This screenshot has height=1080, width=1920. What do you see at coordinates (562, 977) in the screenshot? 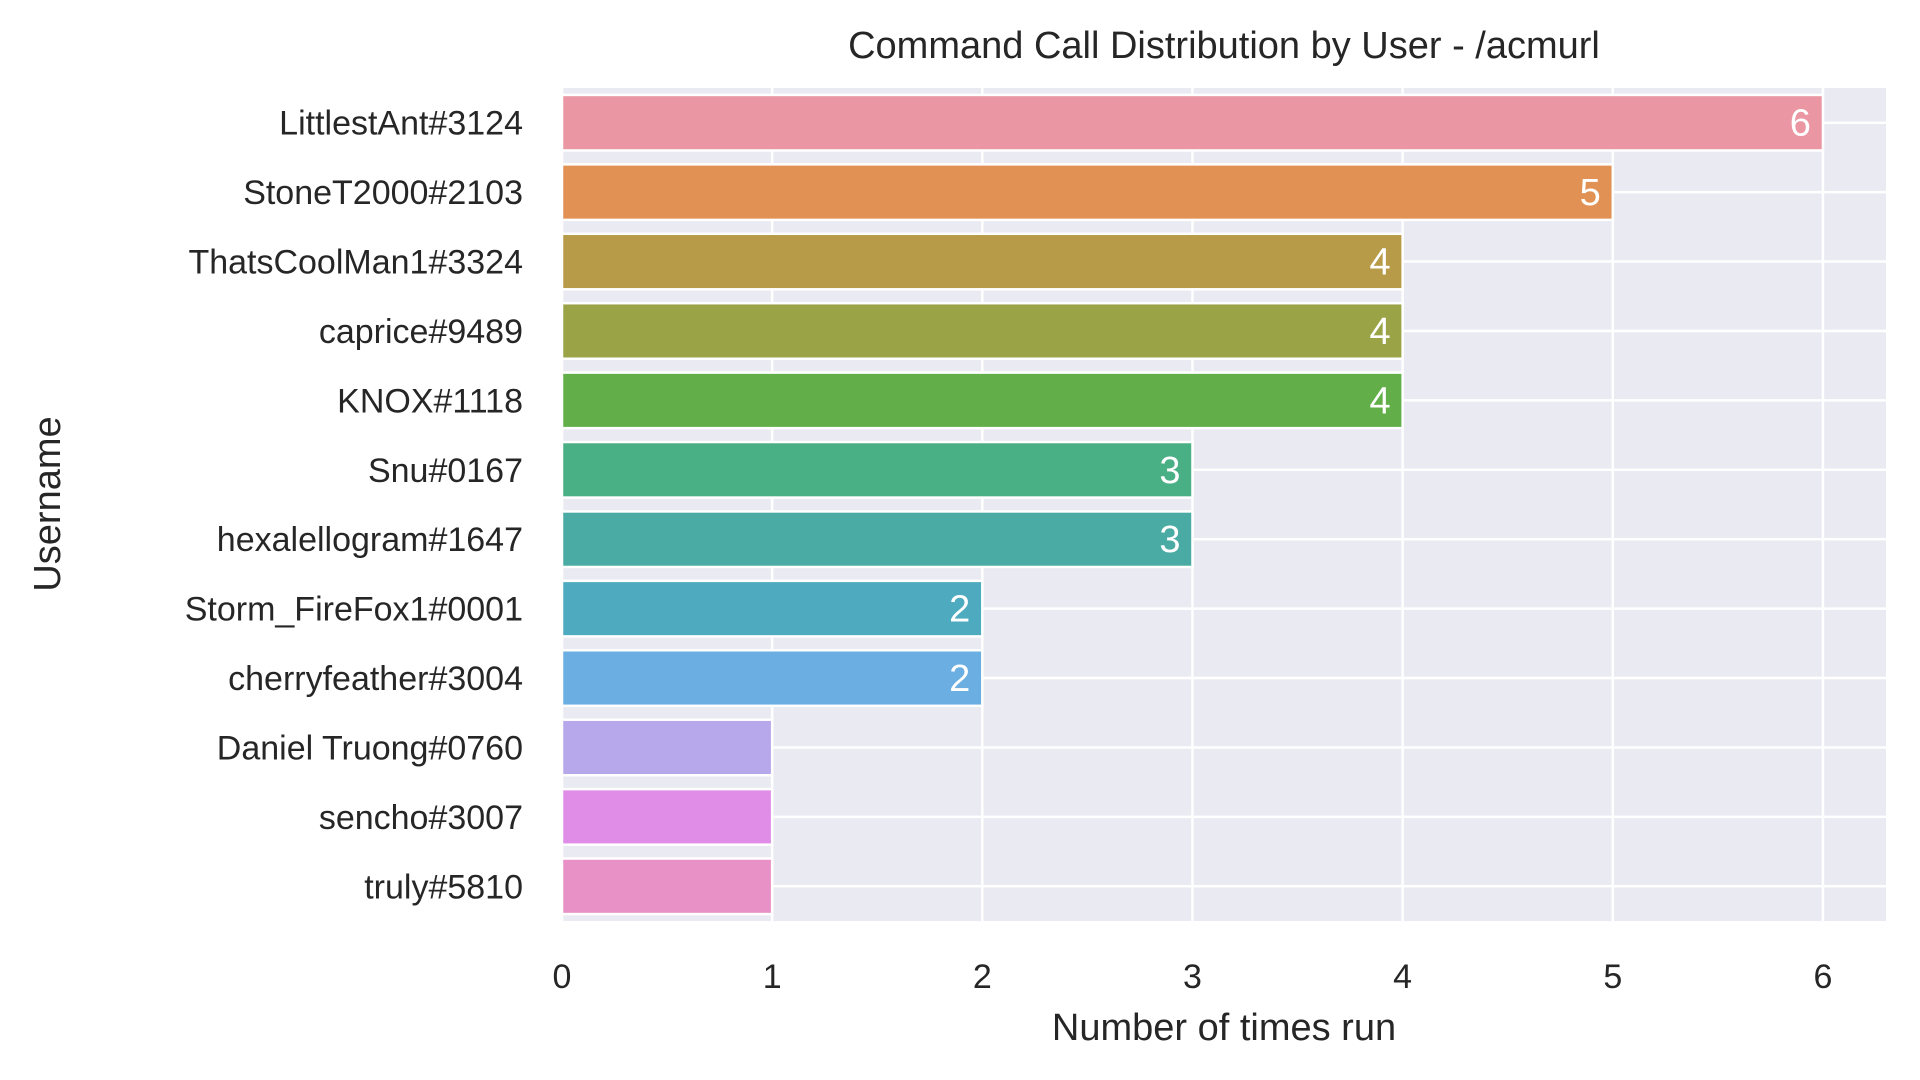
I see `x-tick-label: 0` at bounding box center [562, 977].